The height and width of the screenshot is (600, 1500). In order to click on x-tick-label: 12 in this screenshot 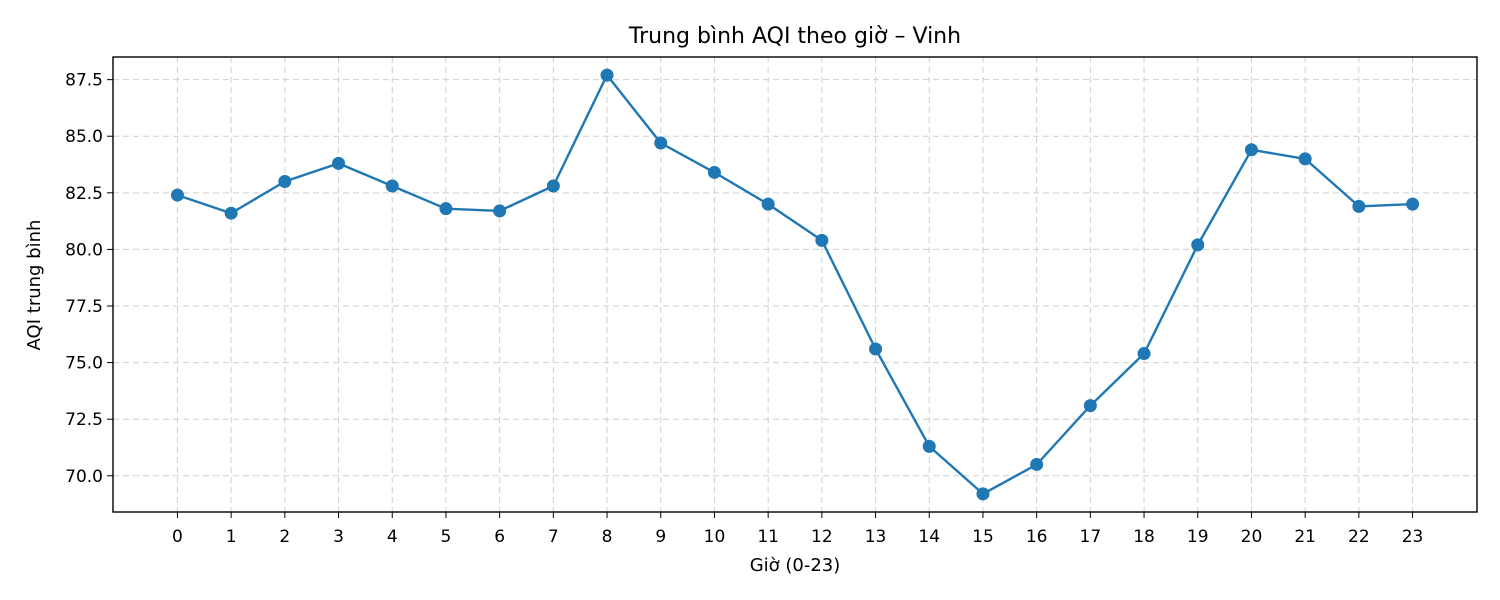, I will do `click(822, 537)`.